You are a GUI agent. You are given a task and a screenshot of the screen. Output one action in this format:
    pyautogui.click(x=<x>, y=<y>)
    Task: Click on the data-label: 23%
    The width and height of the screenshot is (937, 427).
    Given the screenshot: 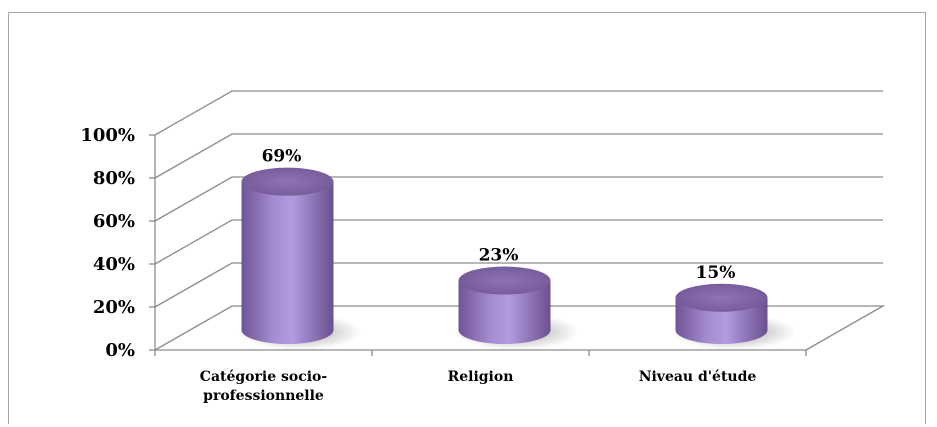 What is the action you would take?
    pyautogui.click(x=499, y=256)
    